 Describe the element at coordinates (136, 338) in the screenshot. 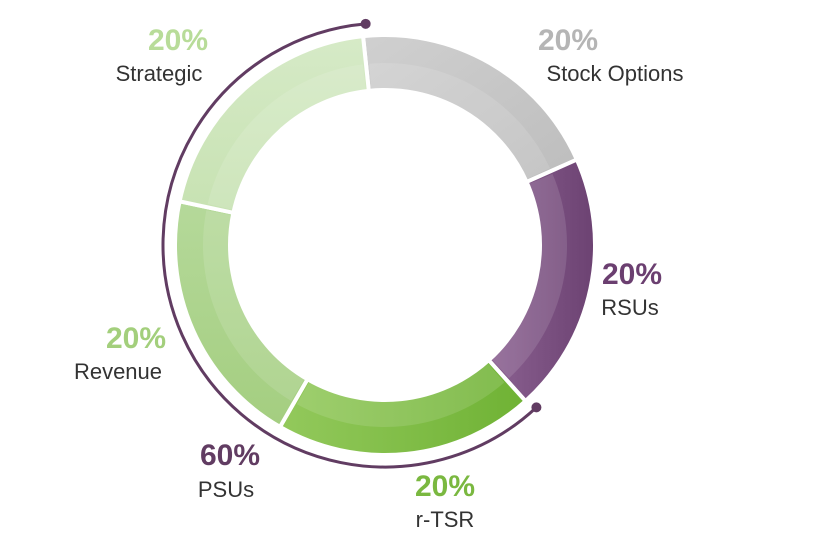

I see `revenue-value-label: 20%` at that location.